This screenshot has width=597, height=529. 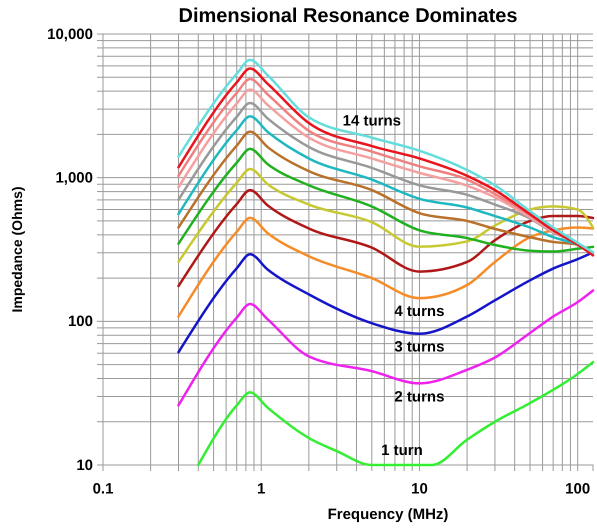 What do you see at coordinates (402, 450) in the screenshot?
I see `series-label: 1 turn` at bounding box center [402, 450].